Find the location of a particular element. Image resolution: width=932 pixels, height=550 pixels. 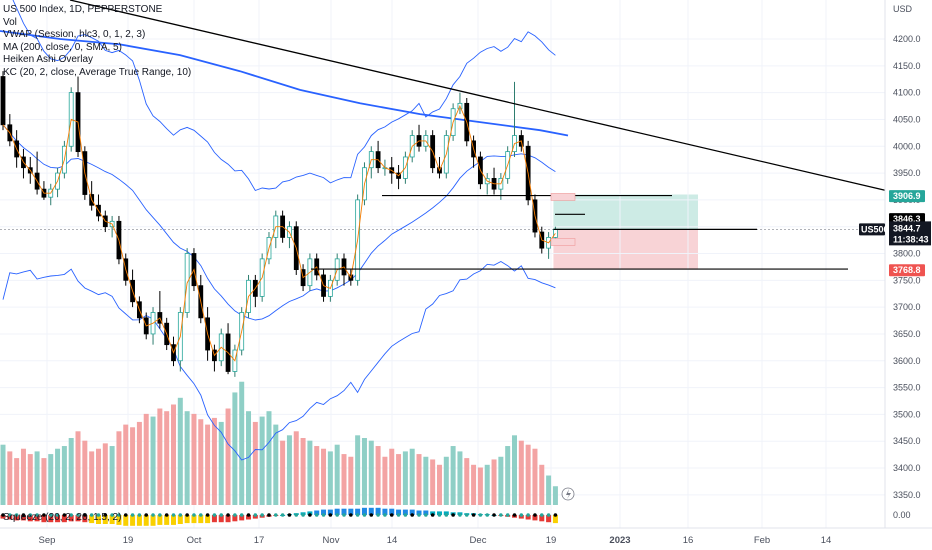

price-tag-lower: 3768.8 is located at coordinates (907, 270).